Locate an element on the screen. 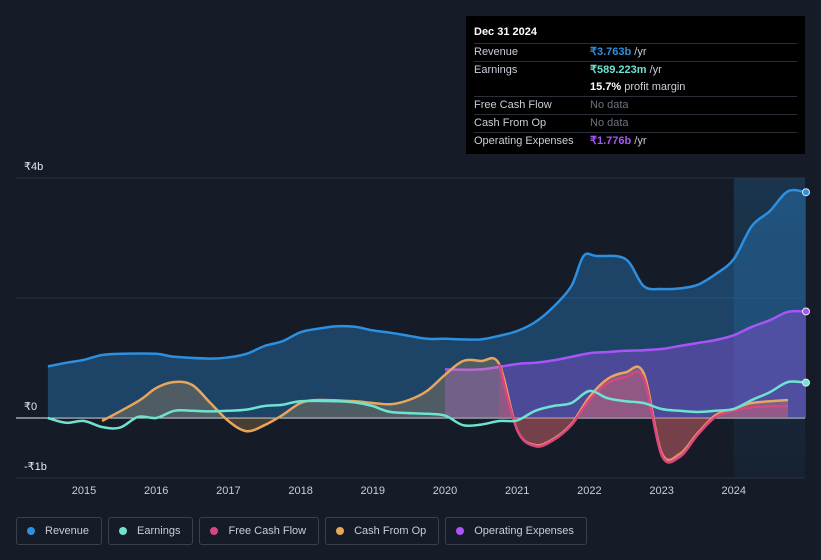  tooltip-value: ₹589.223m /yr is located at coordinates (626, 70).